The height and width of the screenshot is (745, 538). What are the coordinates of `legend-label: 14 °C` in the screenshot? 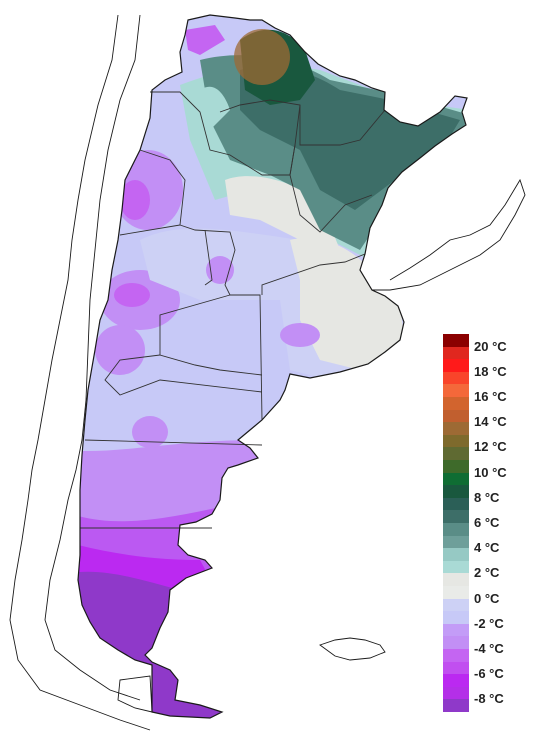 It's located at (490, 422).